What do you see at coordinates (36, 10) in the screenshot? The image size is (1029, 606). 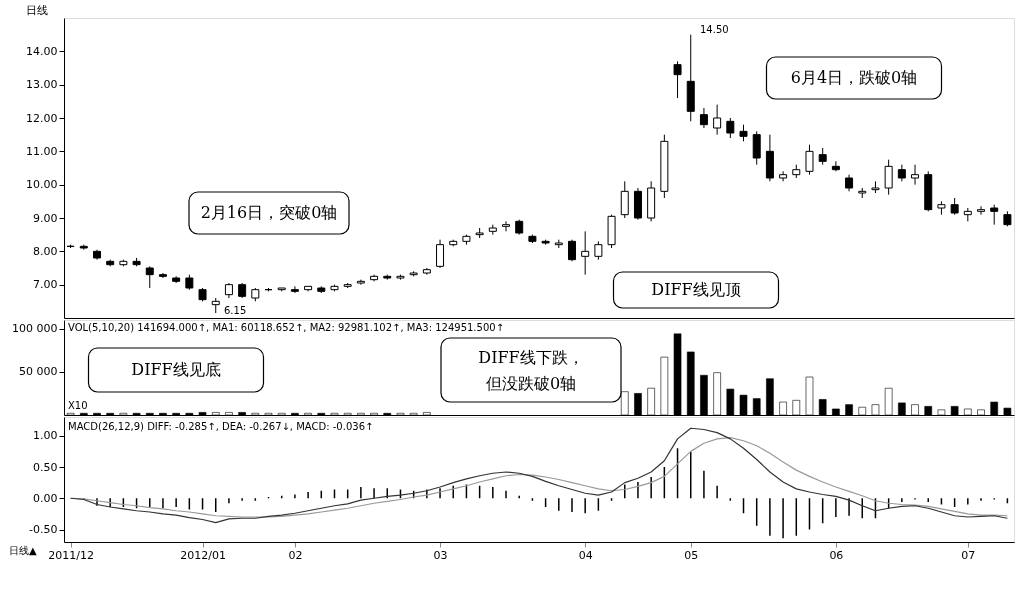 I see `chart-title: 日线` at bounding box center [36, 10].